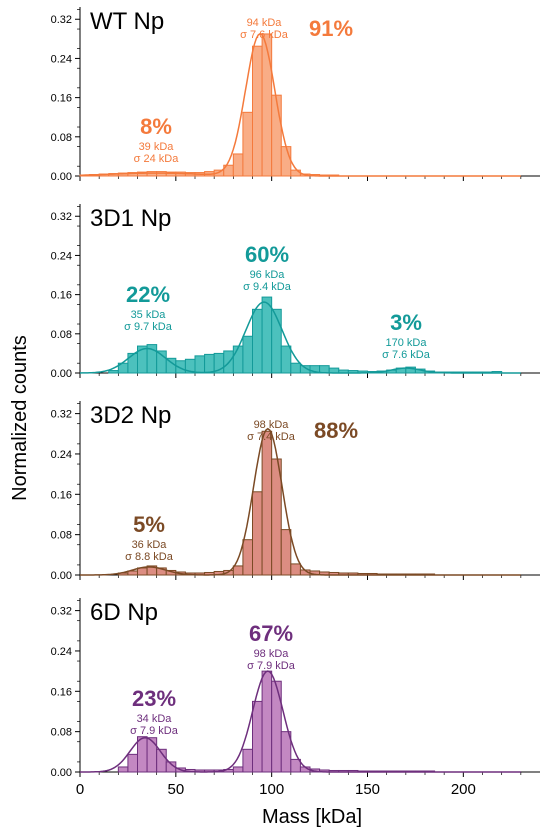 The image size is (550, 837). What do you see at coordinates (149, 315) in the screenshot?
I see `peak-mass: 35 kDa` at bounding box center [149, 315].